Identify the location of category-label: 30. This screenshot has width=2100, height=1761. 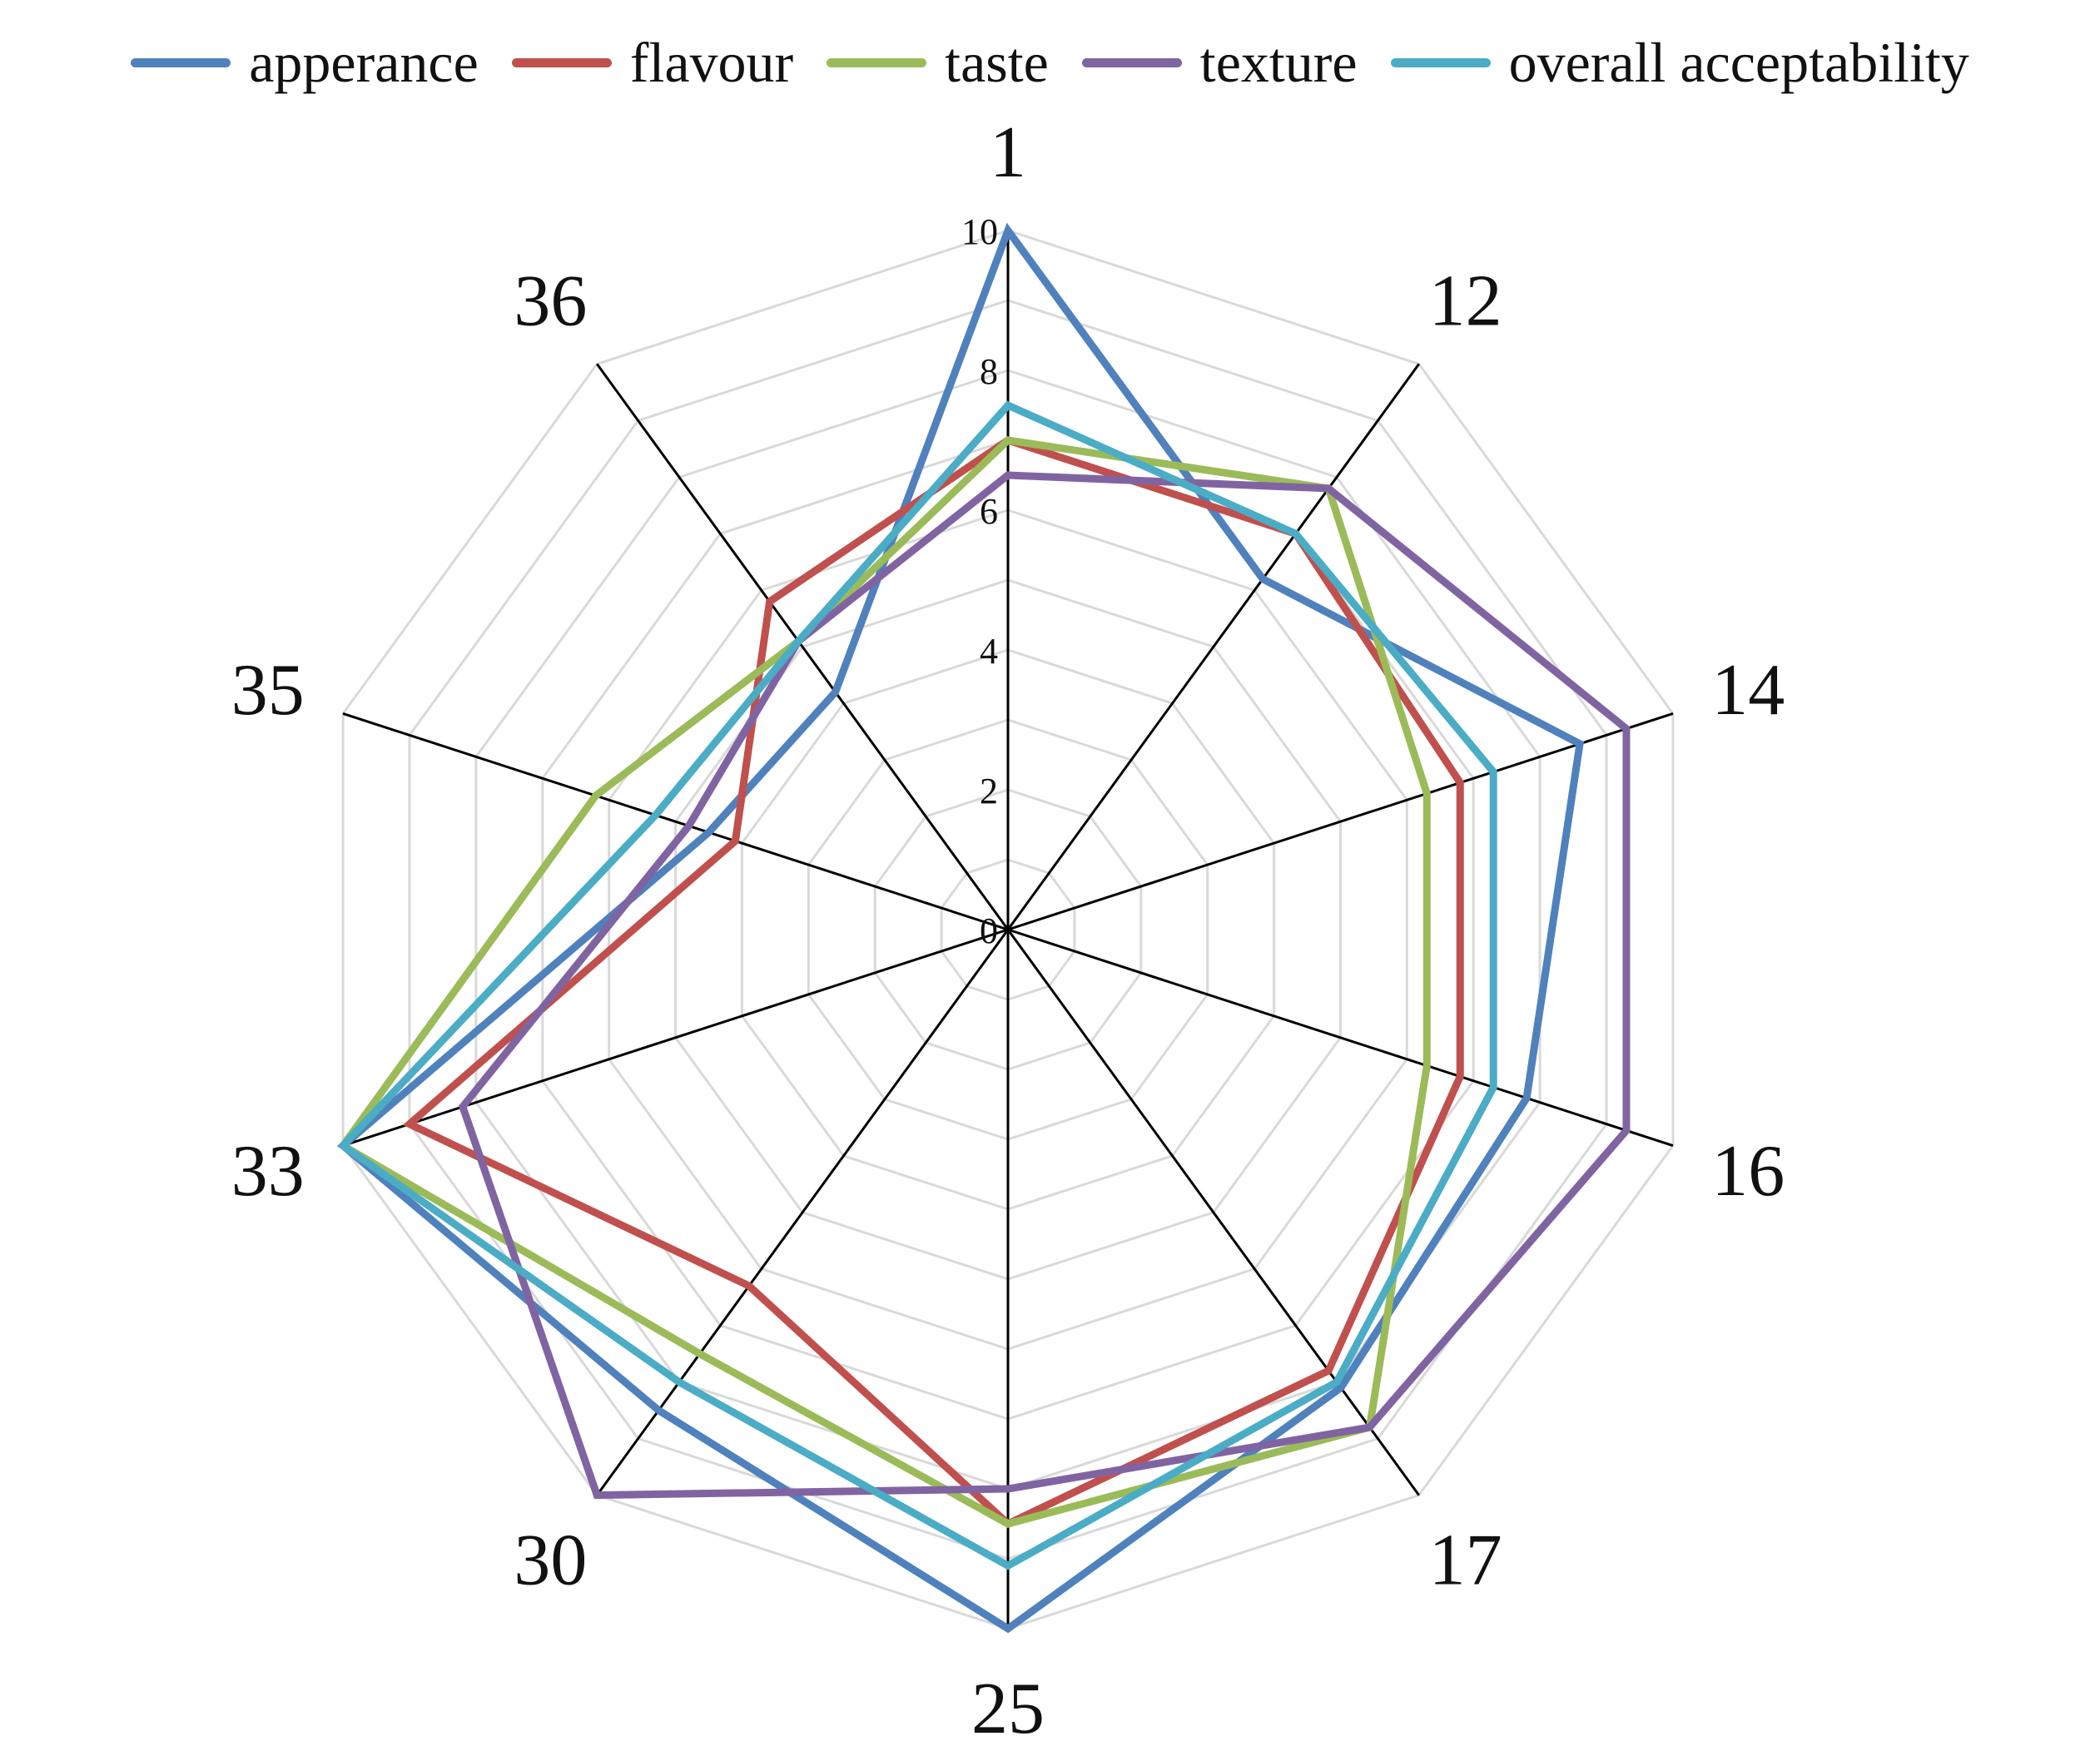
(551, 1560).